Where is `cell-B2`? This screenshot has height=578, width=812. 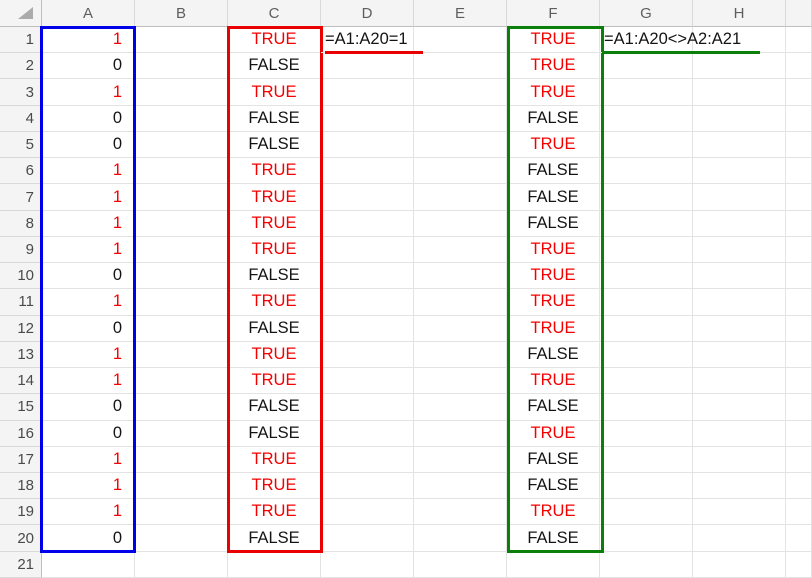 cell-B2 is located at coordinates (181, 66).